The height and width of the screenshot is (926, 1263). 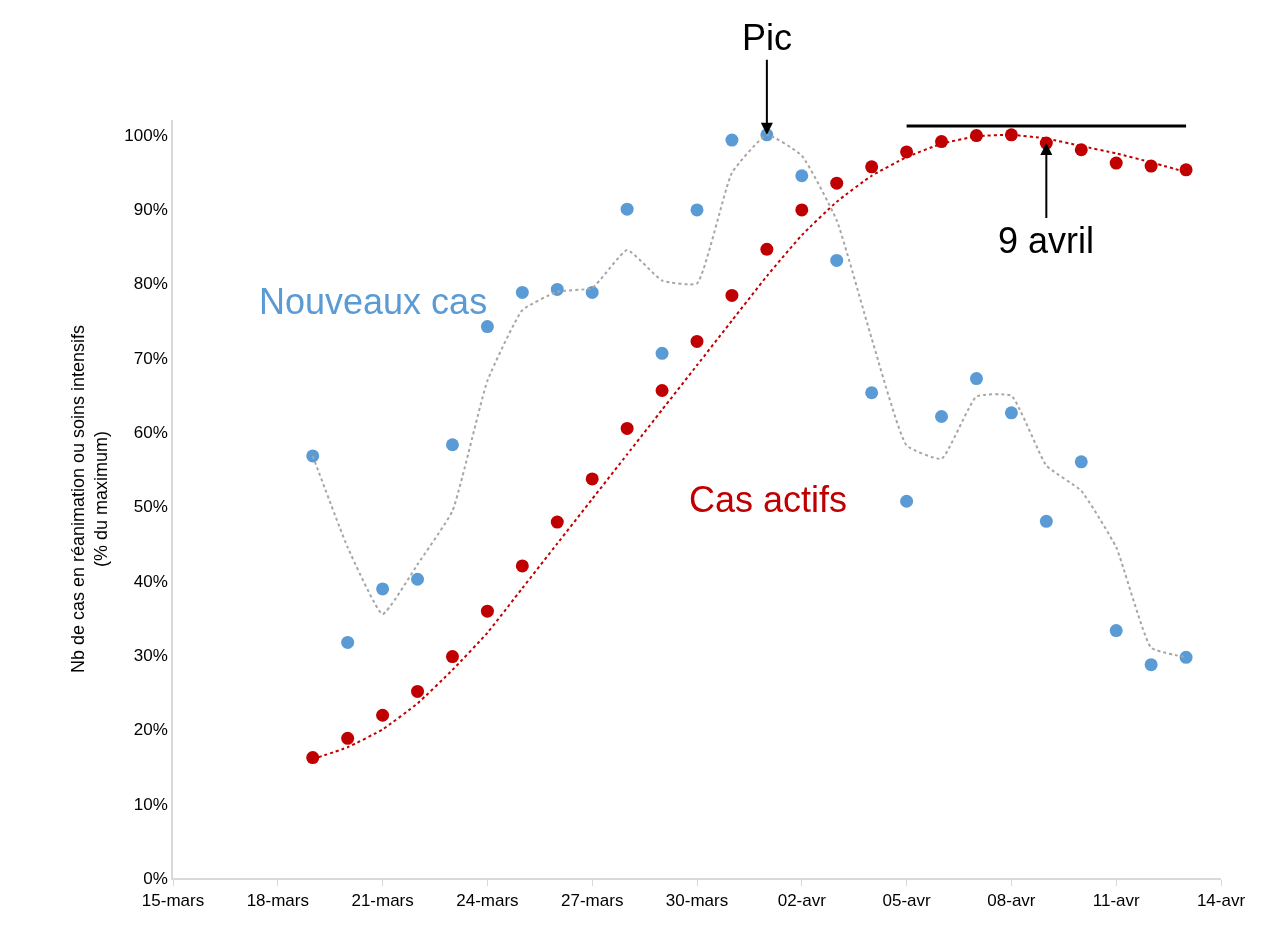 What do you see at coordinates (150, 358) in the screenshot?
I see `y-tick-label: 70%` at bounding box center [150, 358].